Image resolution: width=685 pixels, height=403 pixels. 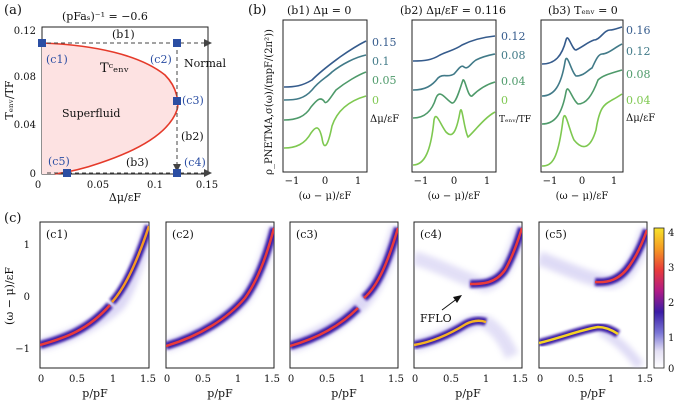 What do you see at coordinates (9, 99) in the screenshot?
I see `phase-ylabel: Tₑₙᵥ/TF` at bounding box center [9, 99].